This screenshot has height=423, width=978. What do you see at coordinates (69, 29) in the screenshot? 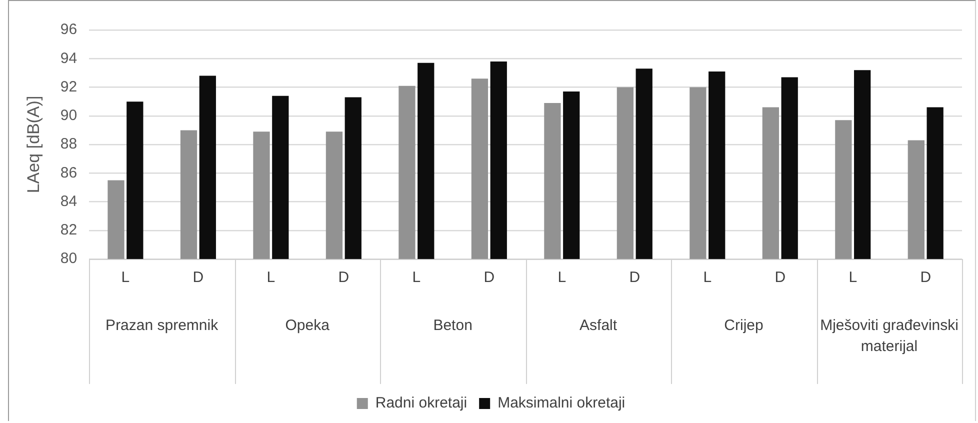
I see `y-tick-label: 96` at bounding box center [69, 29].